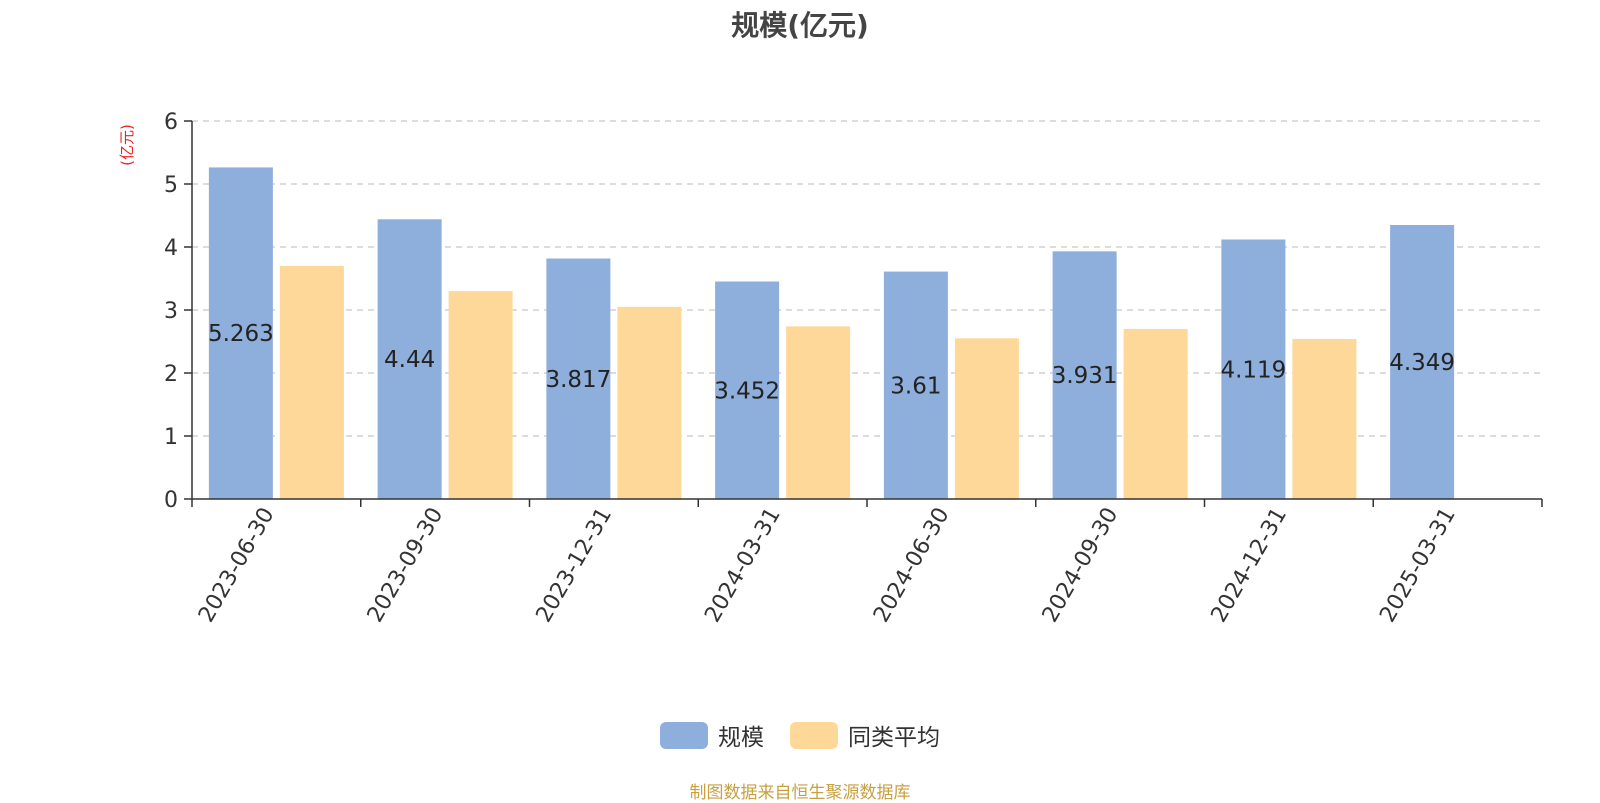 The width and height of the screenshot is (1600, 803). What do you see at coordinates (894, 738) in the screenshot?
I see `legend-label: 同类平均` at bounding box center [894, 738].